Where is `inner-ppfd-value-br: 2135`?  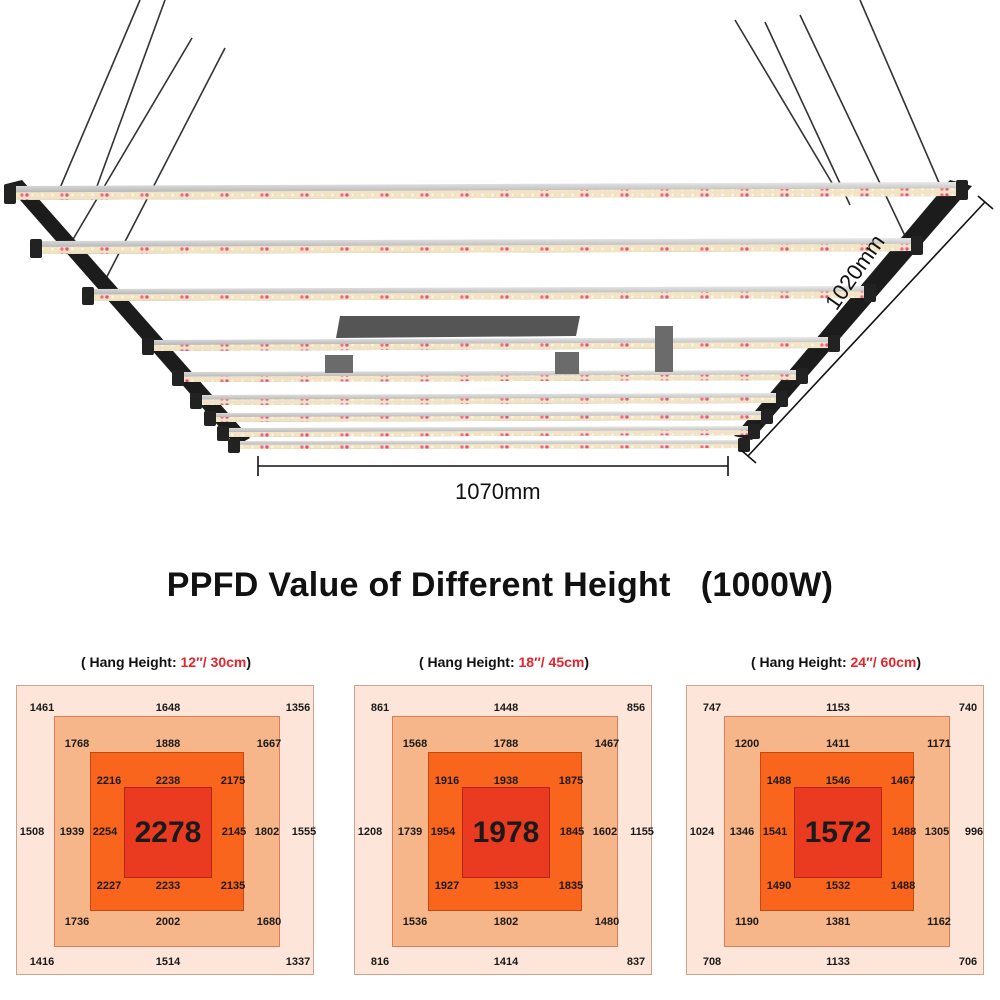
inner-ppfd-value-br: 2135 is located at coordinates (233, 886).